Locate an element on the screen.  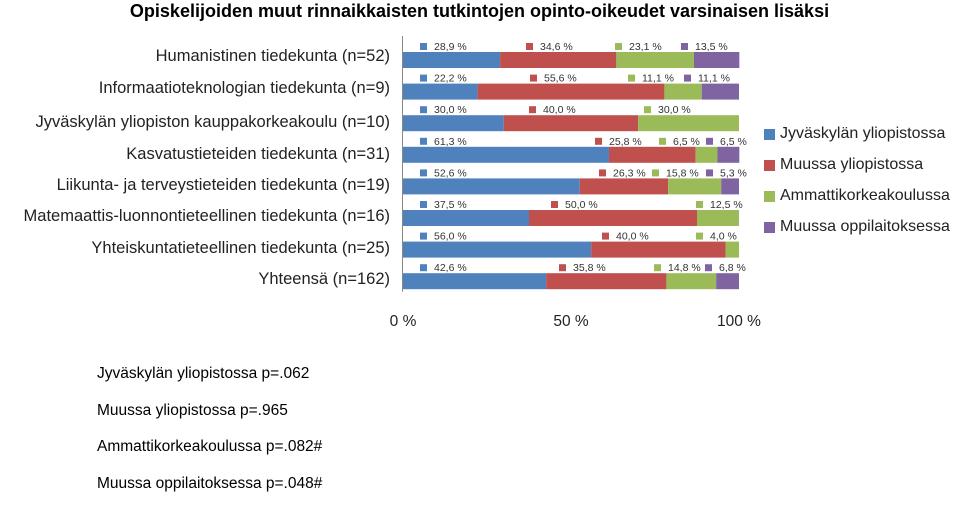
data-label: 42,6 % is located at coordinates (450, 268).